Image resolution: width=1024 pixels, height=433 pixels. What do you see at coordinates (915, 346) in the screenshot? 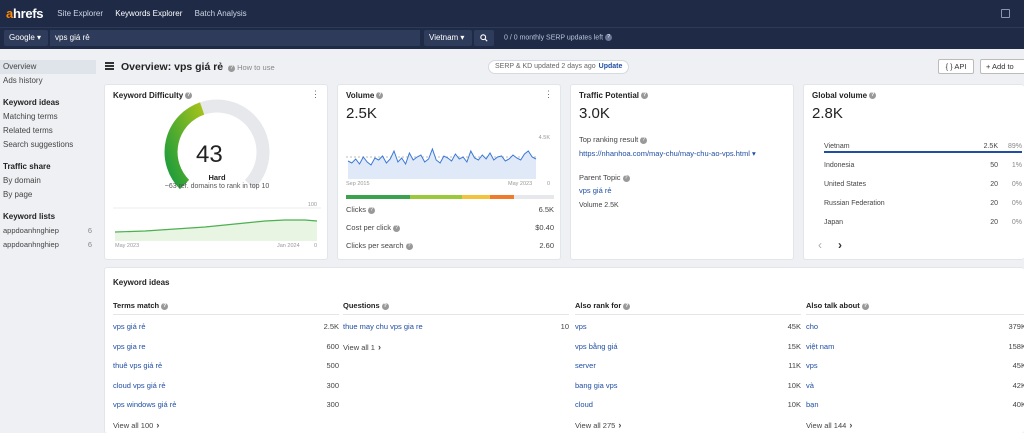
I see `keyword-row: việt nam 158K` at bounding box center [915, 346].